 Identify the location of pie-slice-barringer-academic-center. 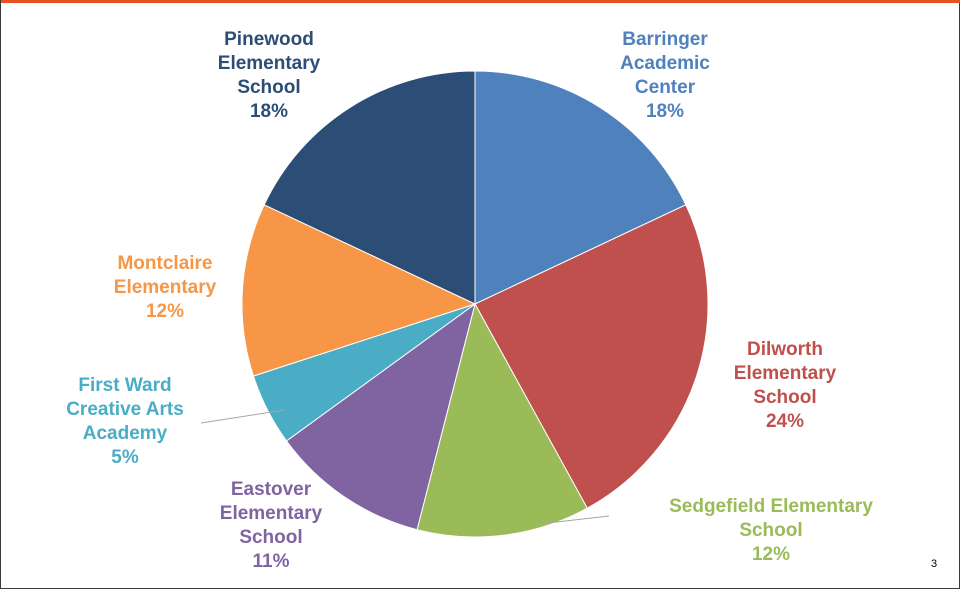
(580, 187).